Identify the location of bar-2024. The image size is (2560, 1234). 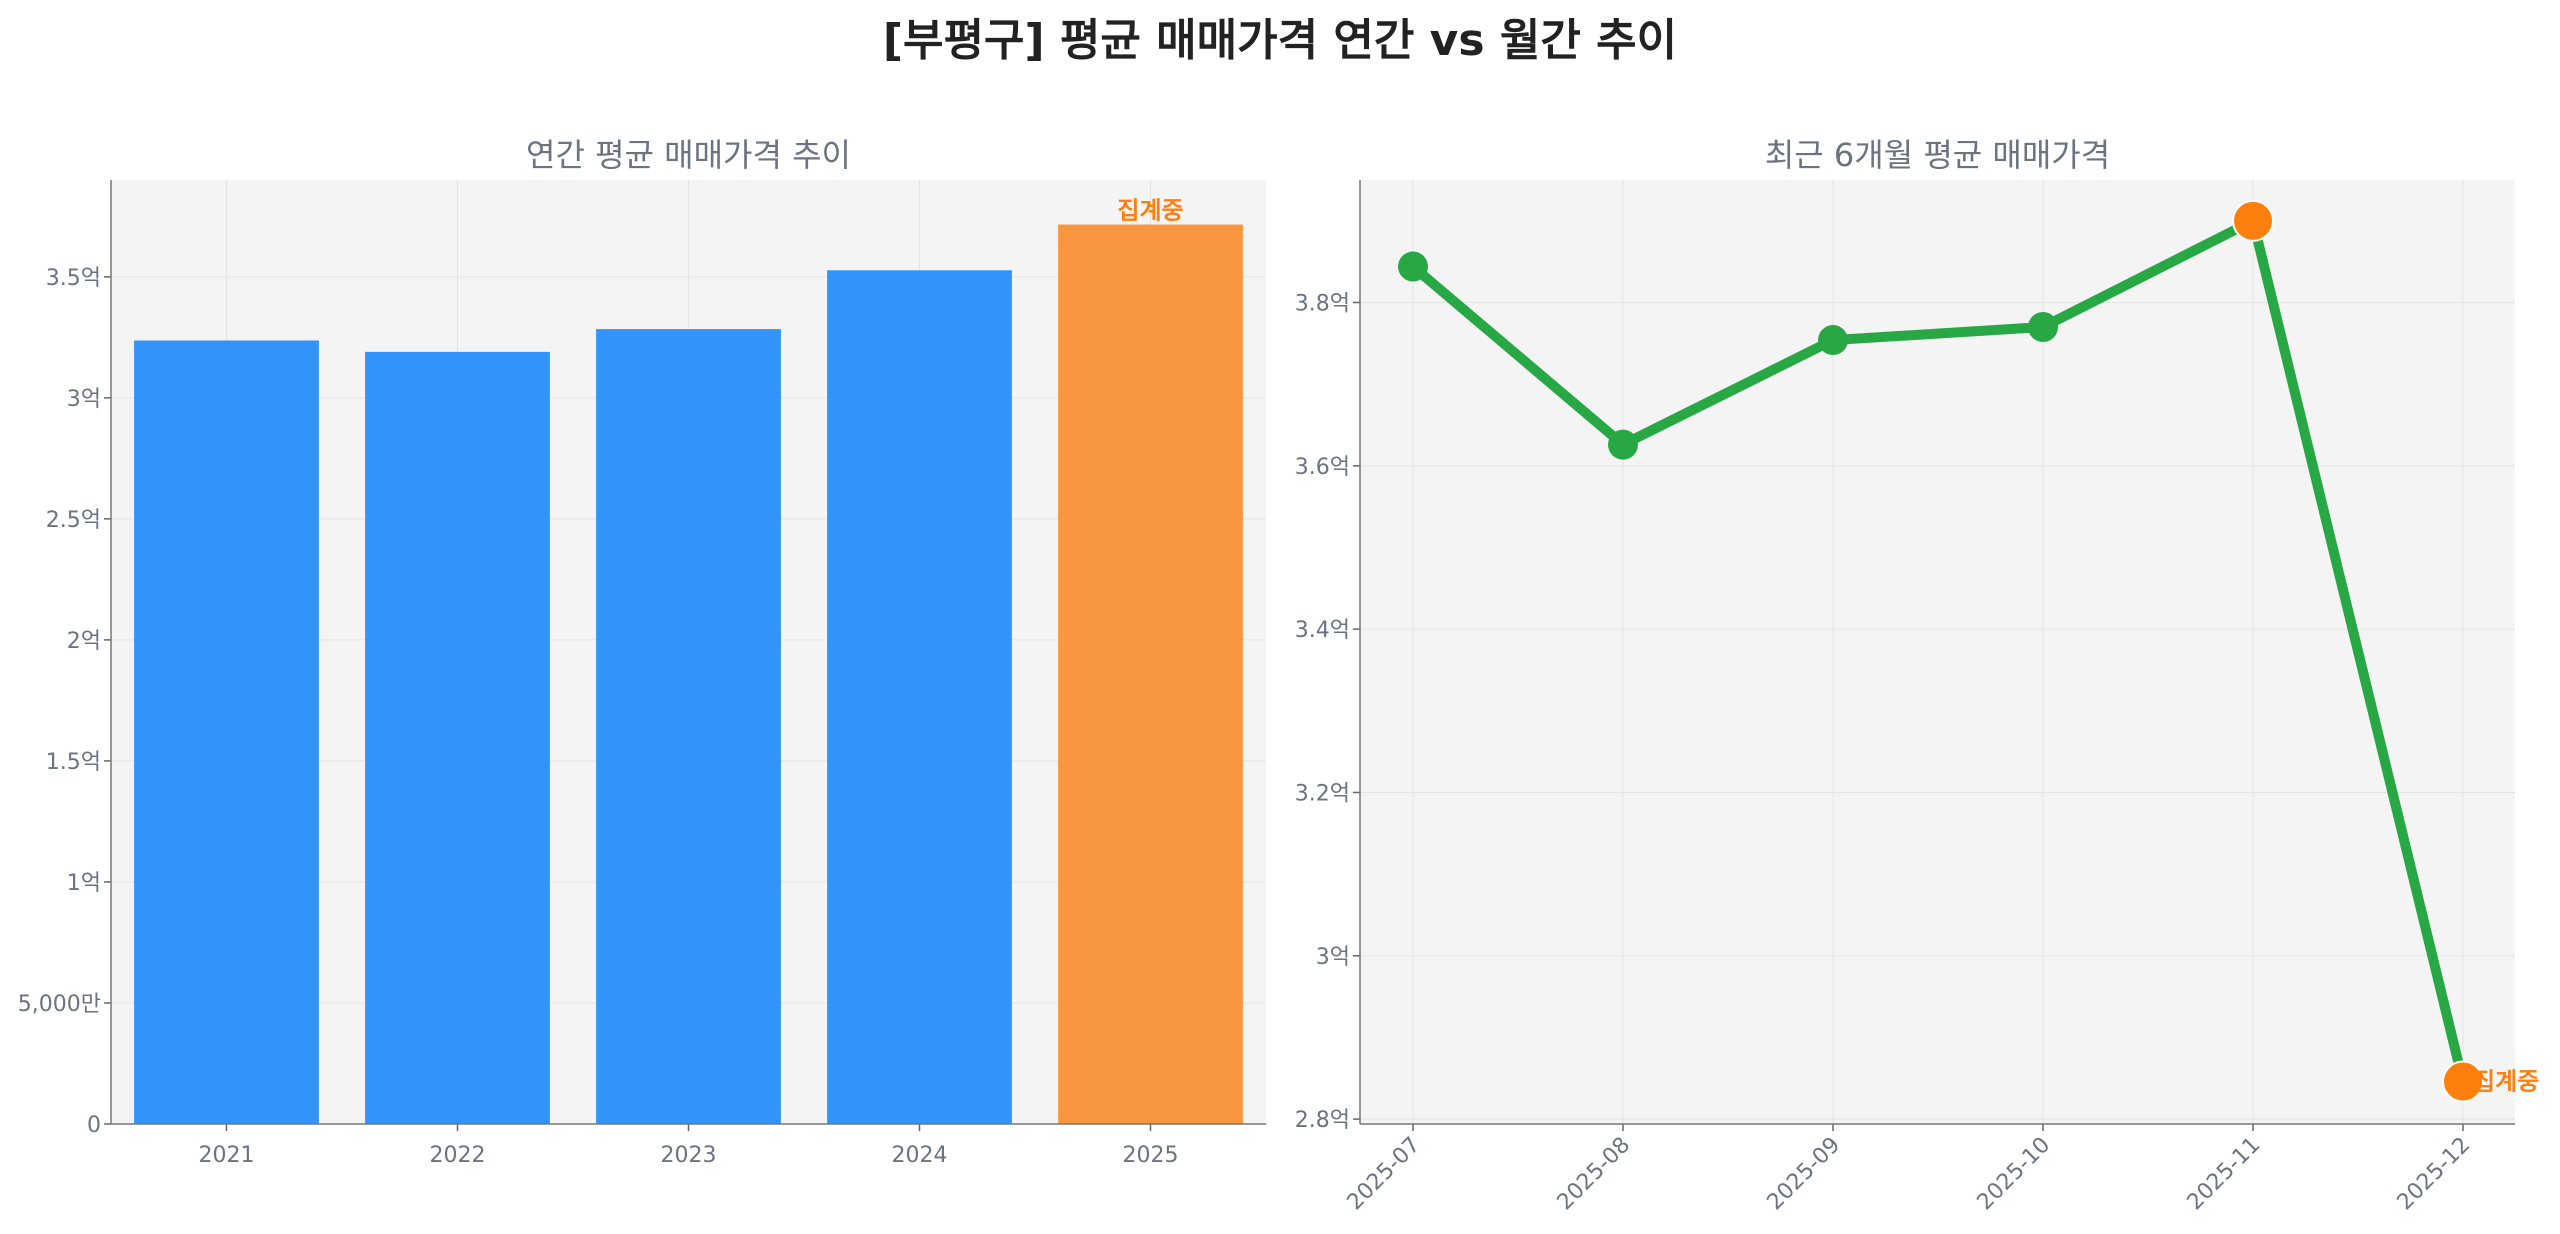
(919, 697).